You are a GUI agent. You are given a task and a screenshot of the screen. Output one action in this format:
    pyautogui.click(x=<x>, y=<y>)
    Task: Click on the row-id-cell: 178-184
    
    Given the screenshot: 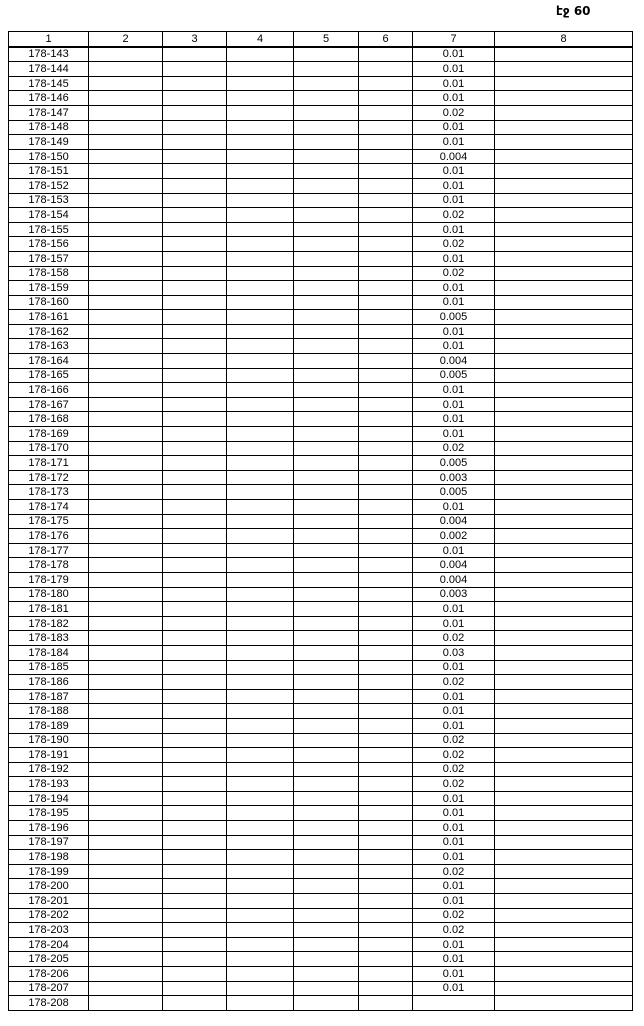 What is the action you would take?
    pyautogui.click(x=48, y=652)
    